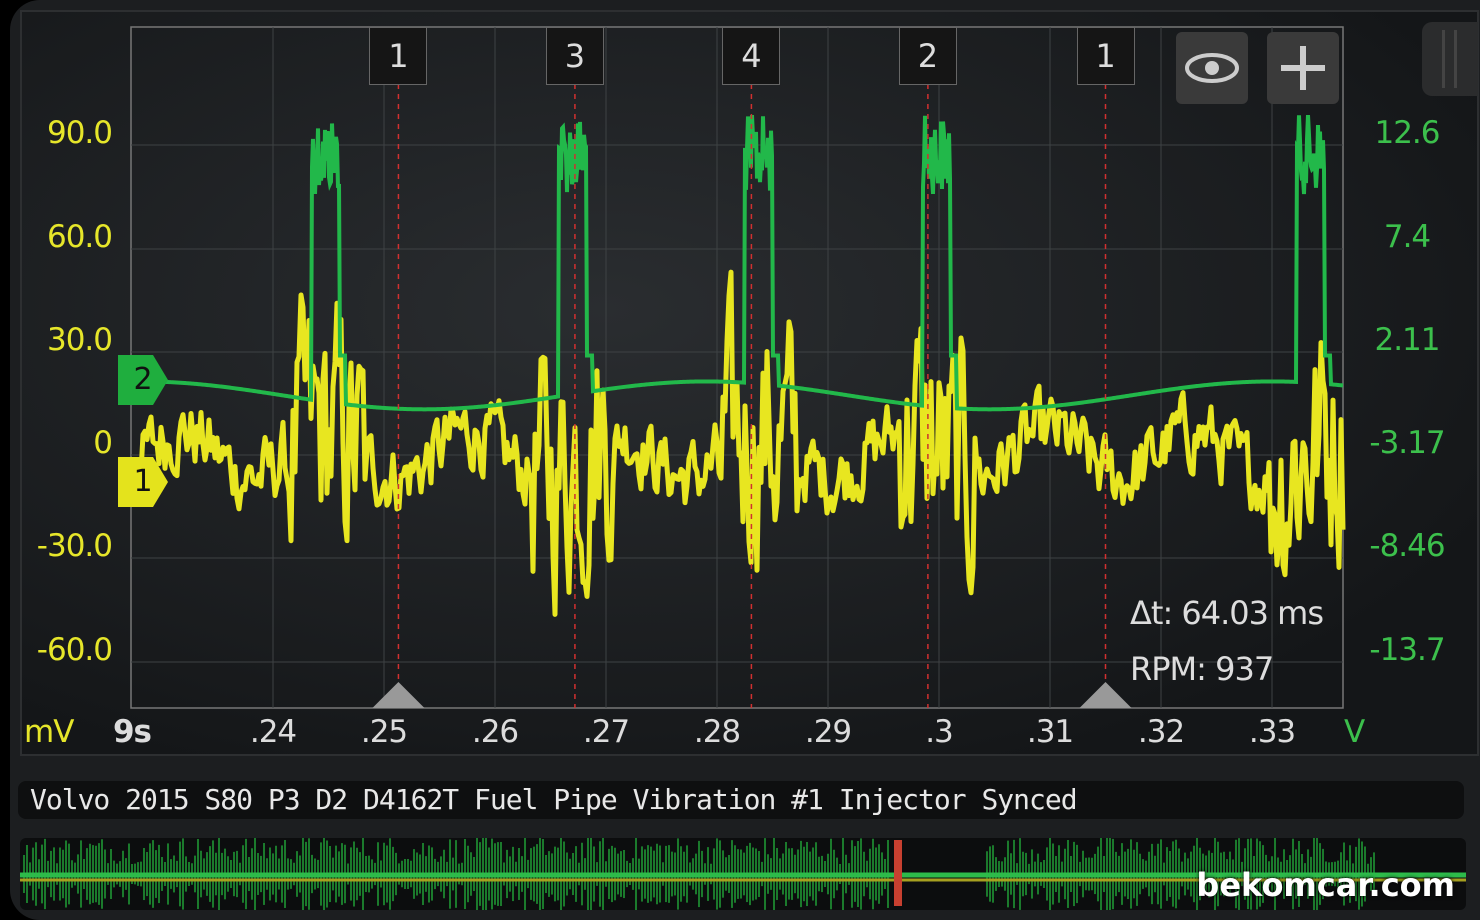 The image size is (1480, 920). What do you see at coordinates (495, 732) in the screenshot?
I see `time-axis-tick: .26` at bounding box center [495, 732].